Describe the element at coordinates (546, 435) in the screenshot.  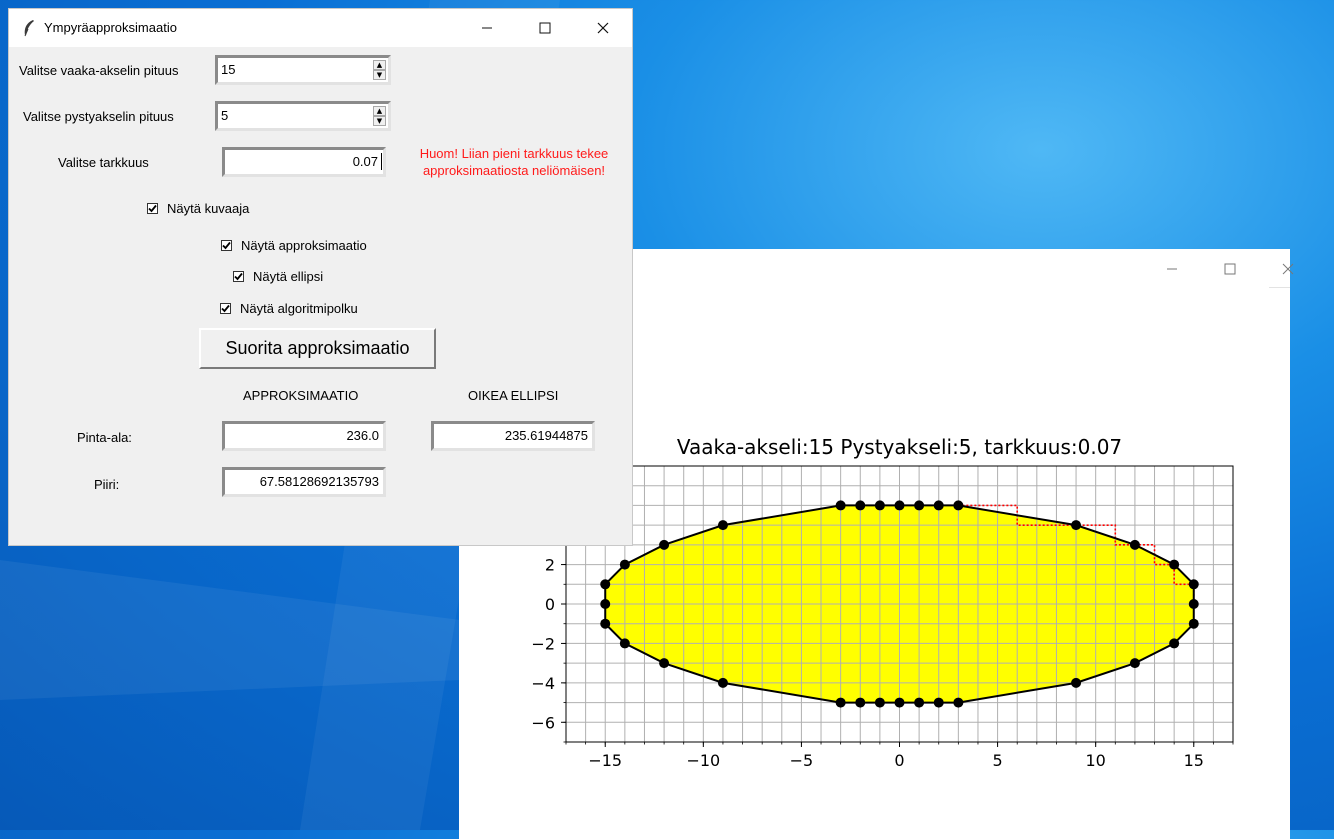
I see `area-true-ellipse-value: 235.61944875` at that location.